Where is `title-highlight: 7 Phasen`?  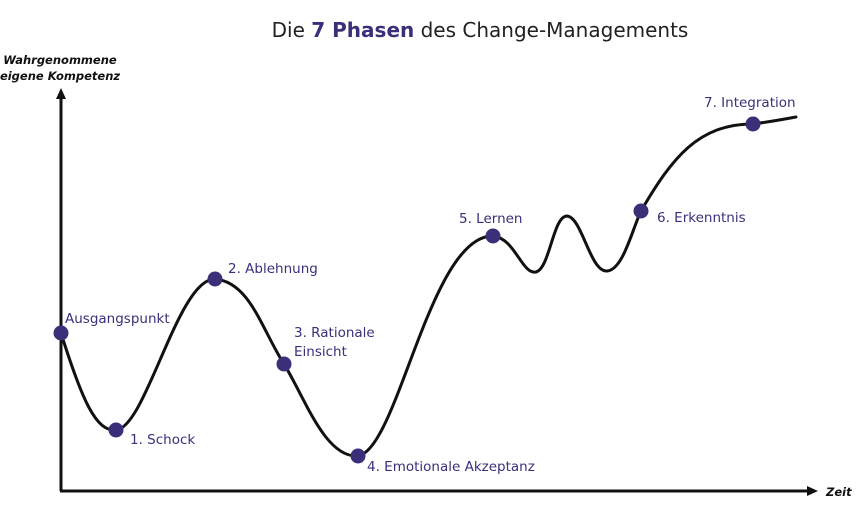 title-highlight: 7 Phasen is located at coordinates (362, 30).